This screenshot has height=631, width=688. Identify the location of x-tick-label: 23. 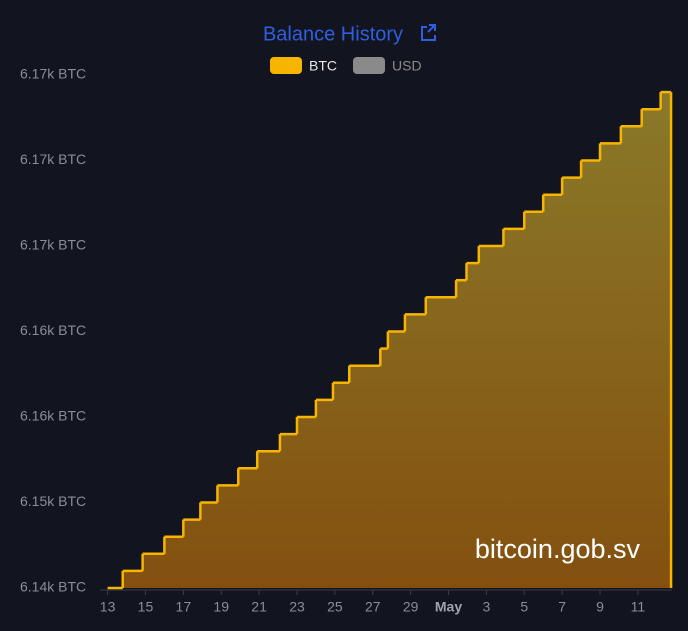
(297, 607).